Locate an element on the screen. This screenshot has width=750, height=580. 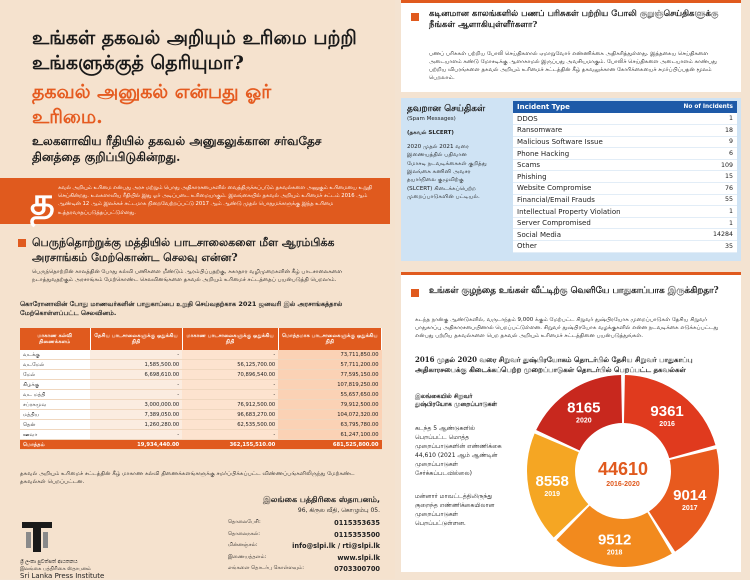
total-label-cell: மொத்தம் is located at coordinates (55, 444).